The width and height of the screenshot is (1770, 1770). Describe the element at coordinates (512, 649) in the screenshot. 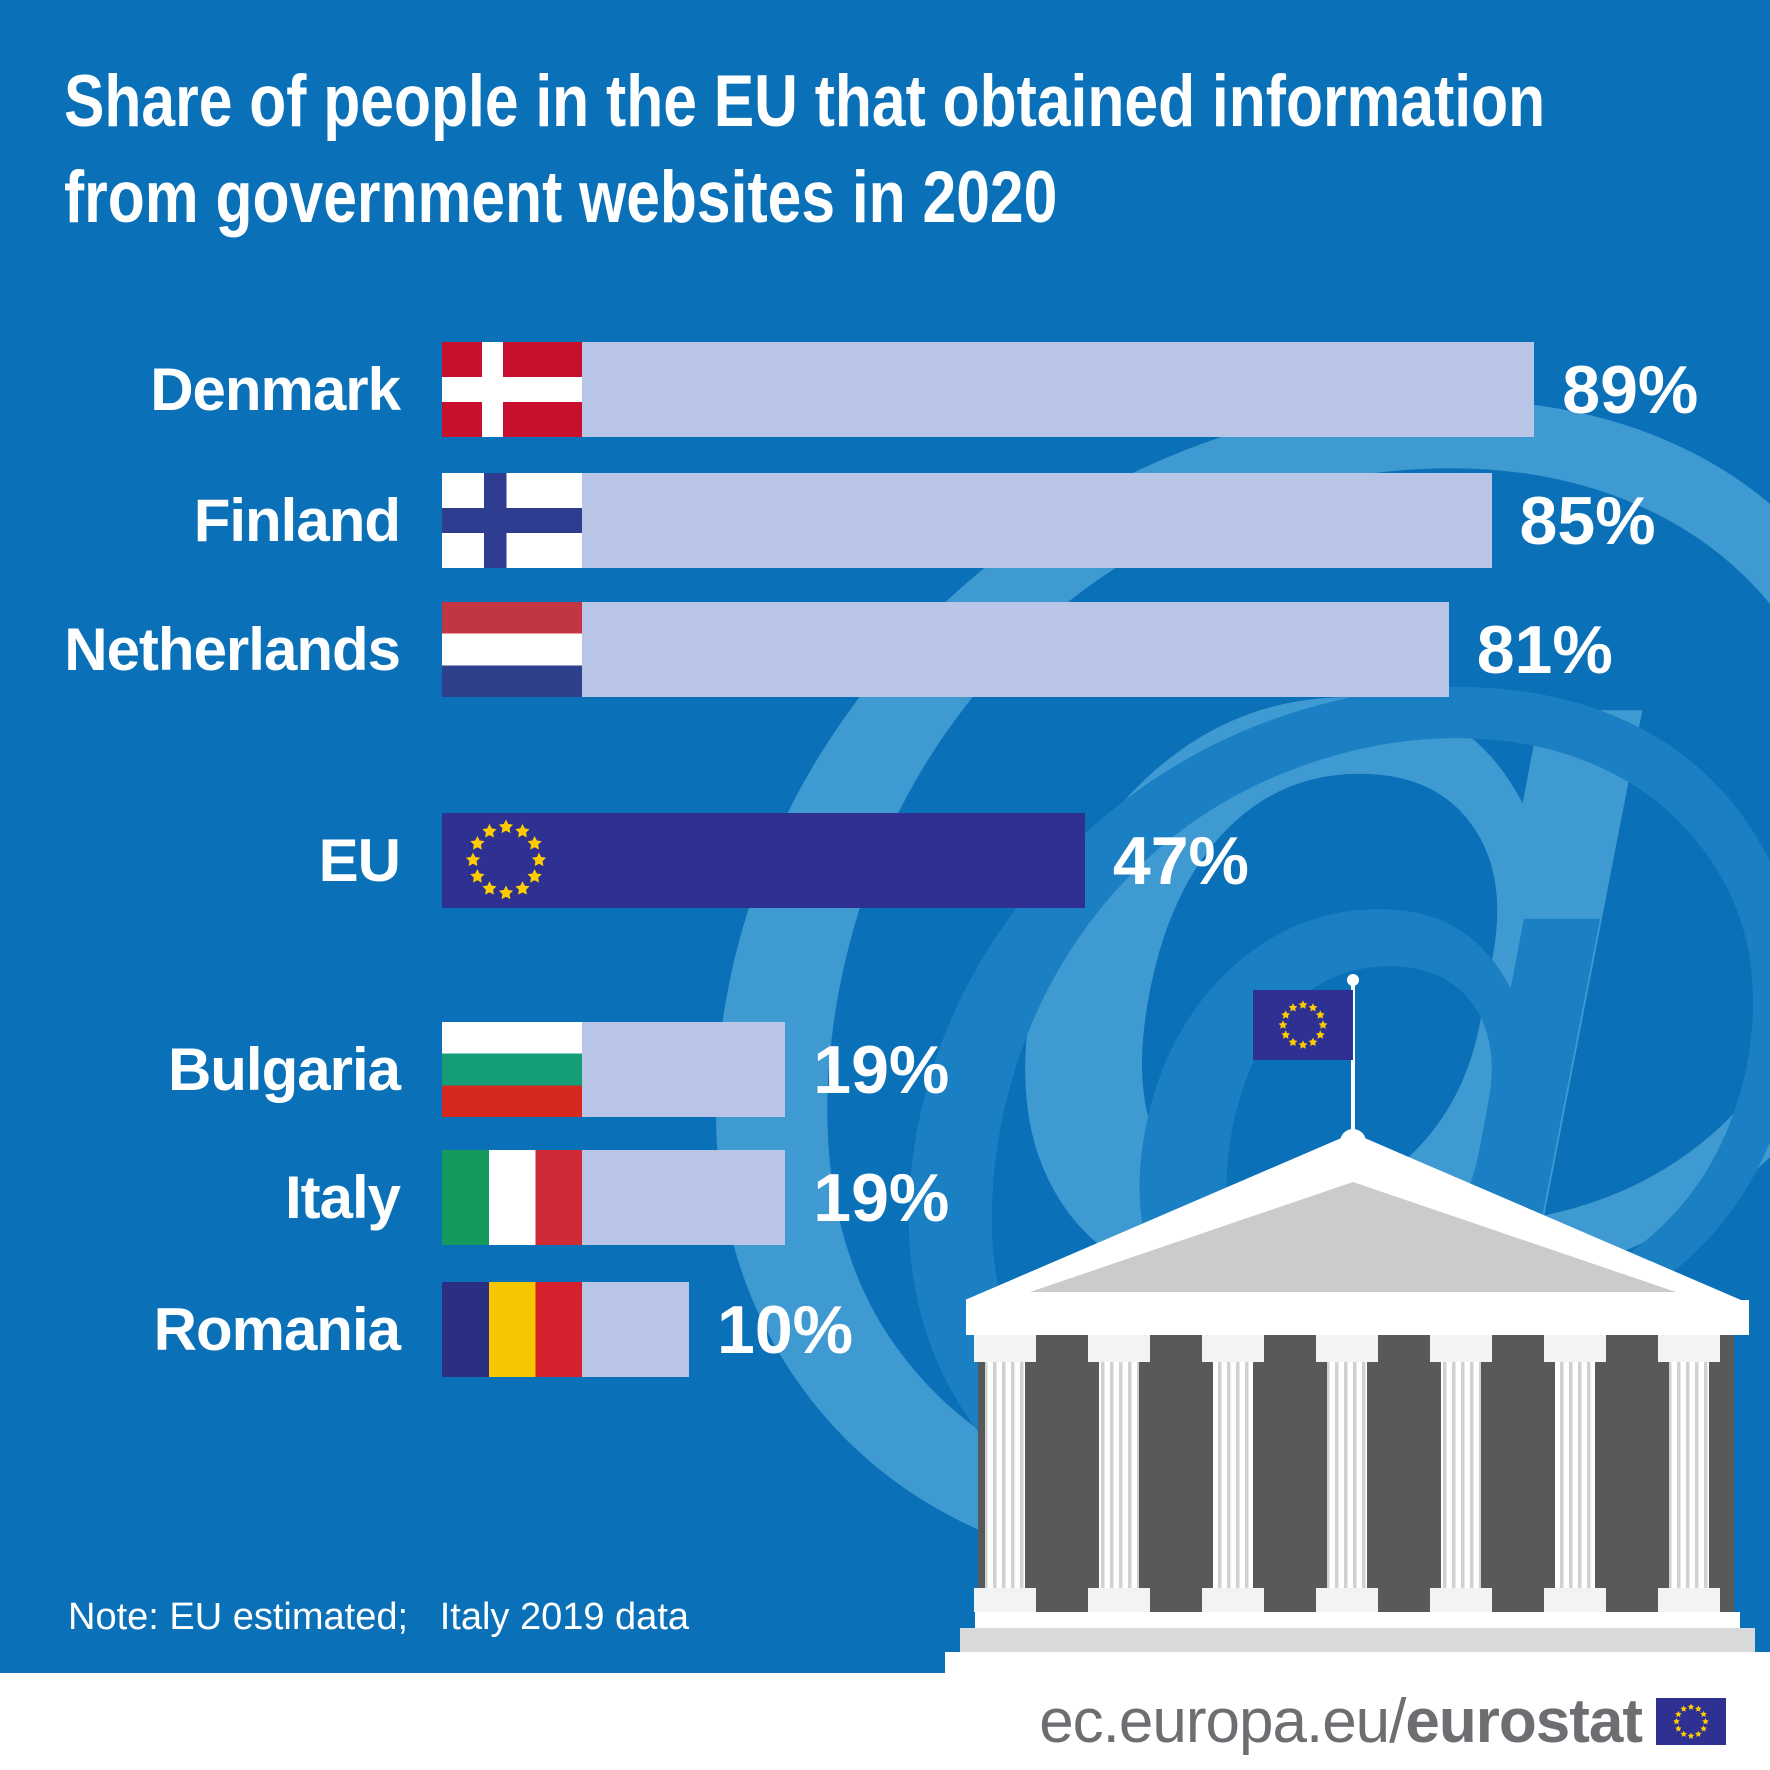

I see `netherlands-flag-icon` at that location.